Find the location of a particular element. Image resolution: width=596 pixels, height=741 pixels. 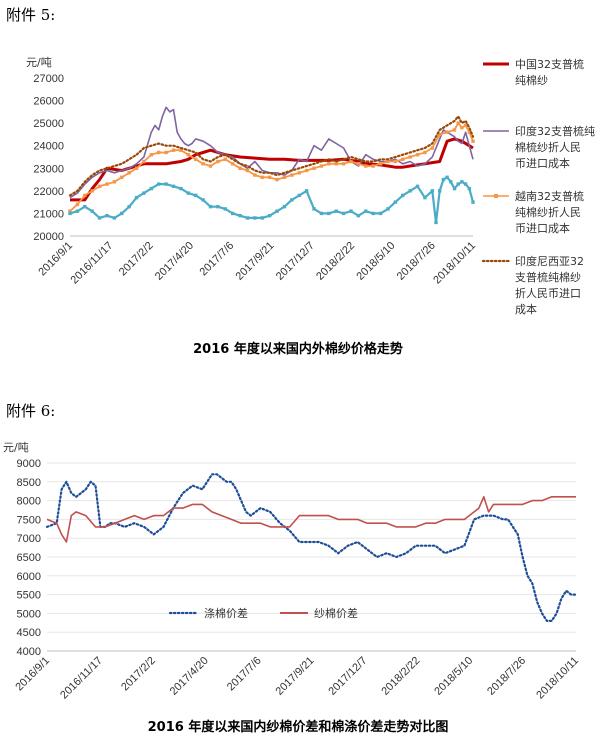

y-tick-label: 24000 is located at coordinates (48, 147).